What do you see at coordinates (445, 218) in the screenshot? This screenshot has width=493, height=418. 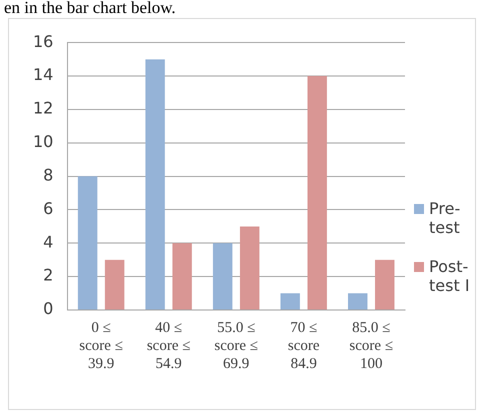 I see `legend-label: Pre-test` at bounding box center [445, 218].